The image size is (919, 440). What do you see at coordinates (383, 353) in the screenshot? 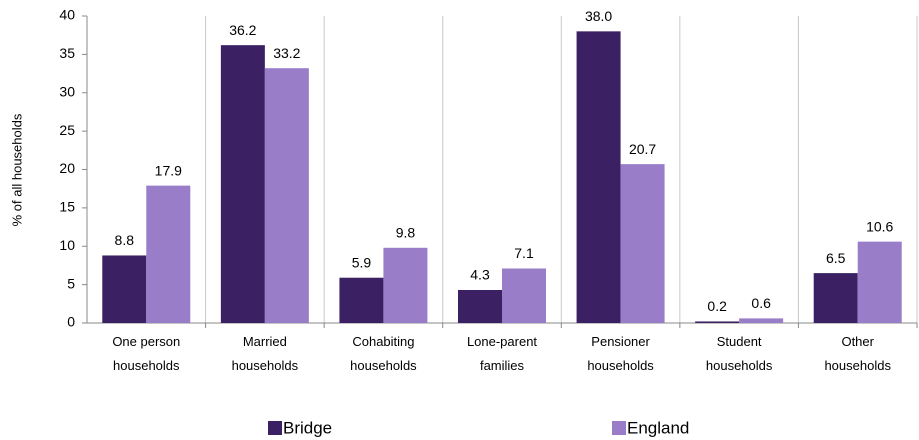
I see `x-tick-label: Cohabiting households` at bounding box center [383, 353].